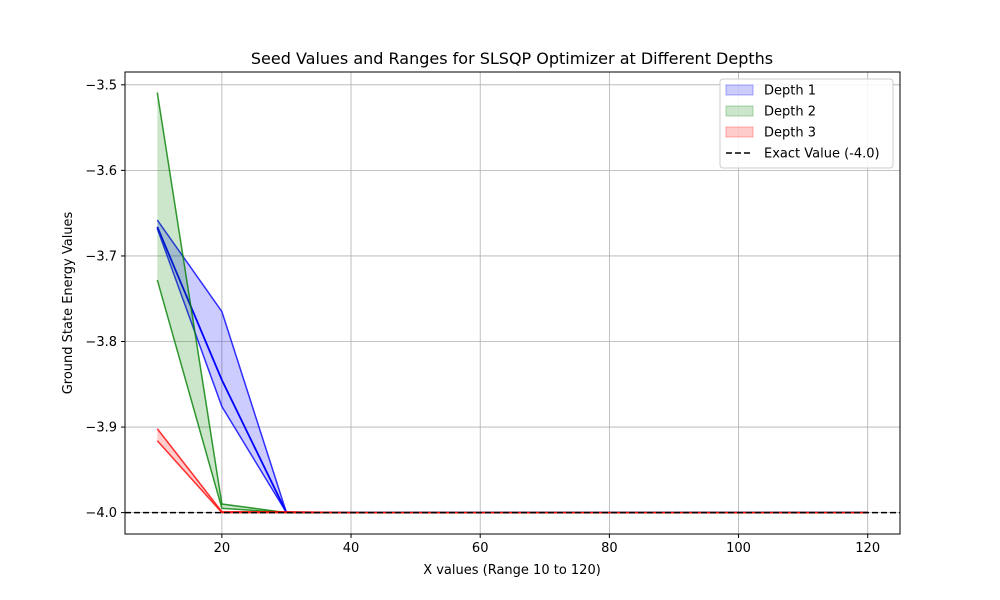 This screenshot has width=1000, height=600. What do you see at coordinates (512, 570) in the screenshot?
I see `x-axis-label: X values (Range 10 to 120)` at bounding box center [512, 570].